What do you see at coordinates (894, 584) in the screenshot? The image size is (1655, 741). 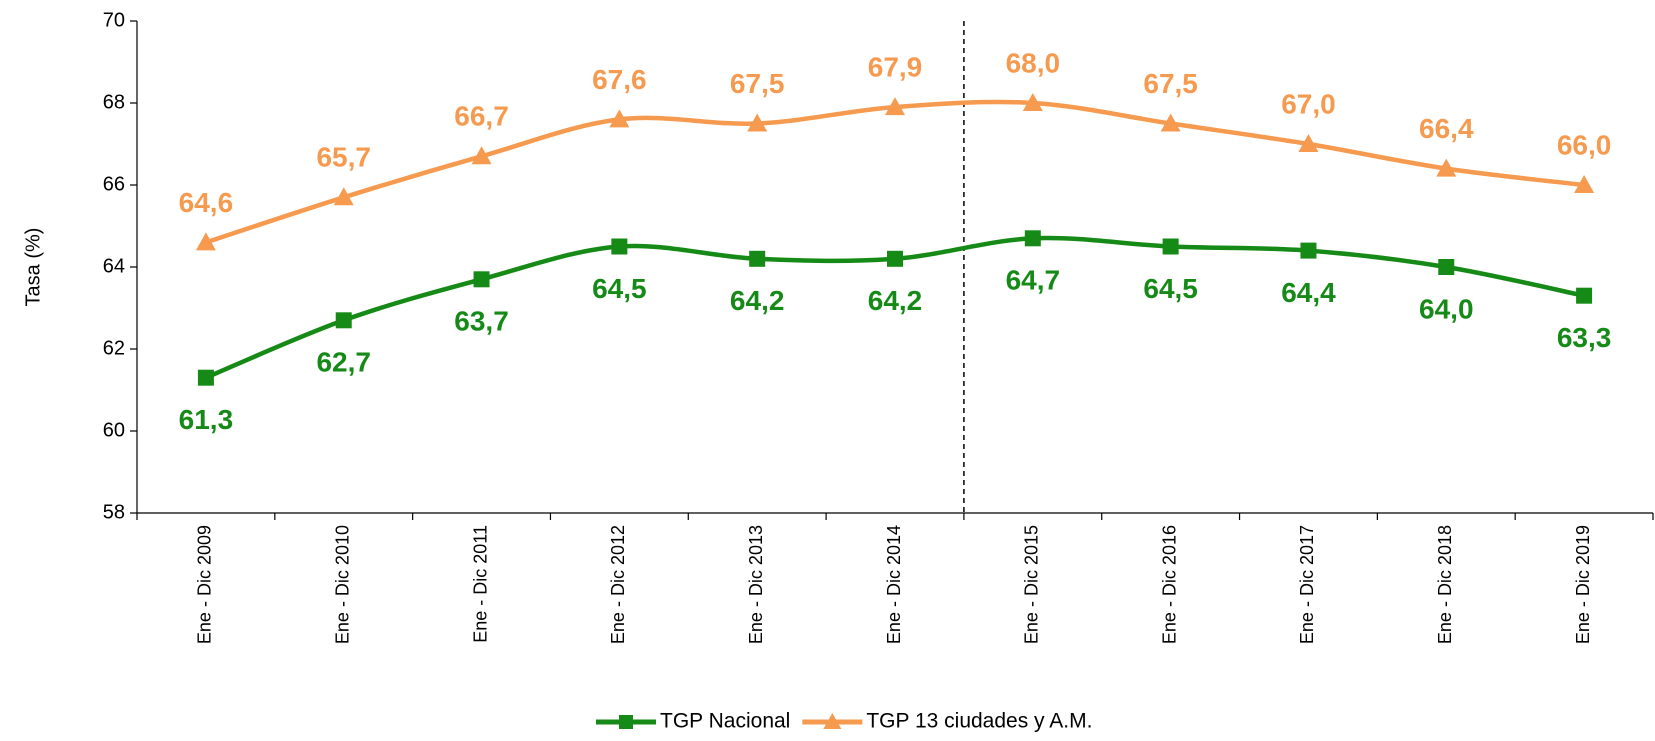 I see `x-tick-label: Ene - Dic 2014` at bounding box center [894, 584].